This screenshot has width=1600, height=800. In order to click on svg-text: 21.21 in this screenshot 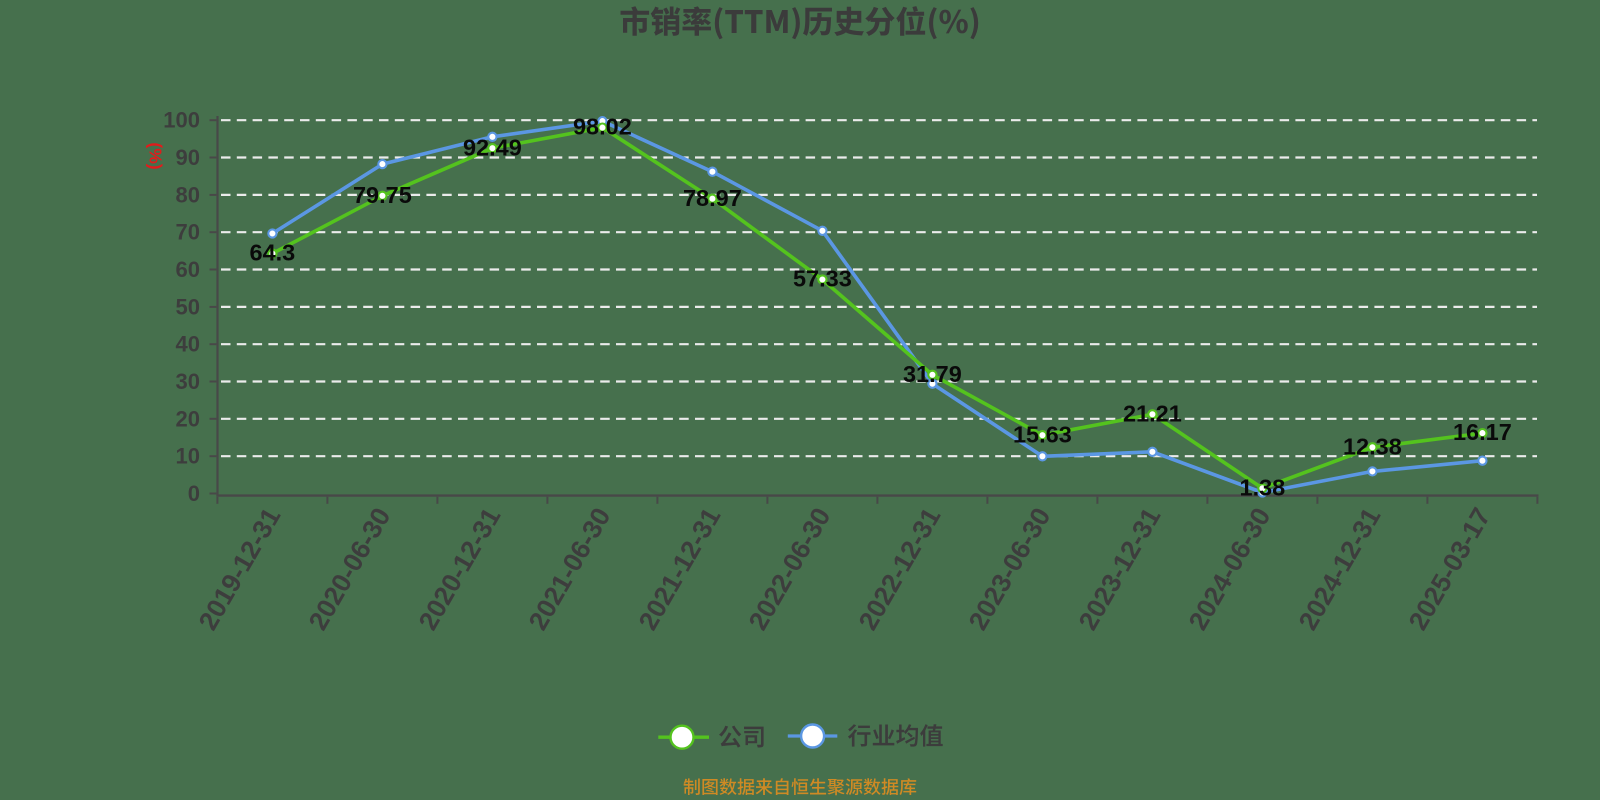, I will do `click(1152, 413)`.